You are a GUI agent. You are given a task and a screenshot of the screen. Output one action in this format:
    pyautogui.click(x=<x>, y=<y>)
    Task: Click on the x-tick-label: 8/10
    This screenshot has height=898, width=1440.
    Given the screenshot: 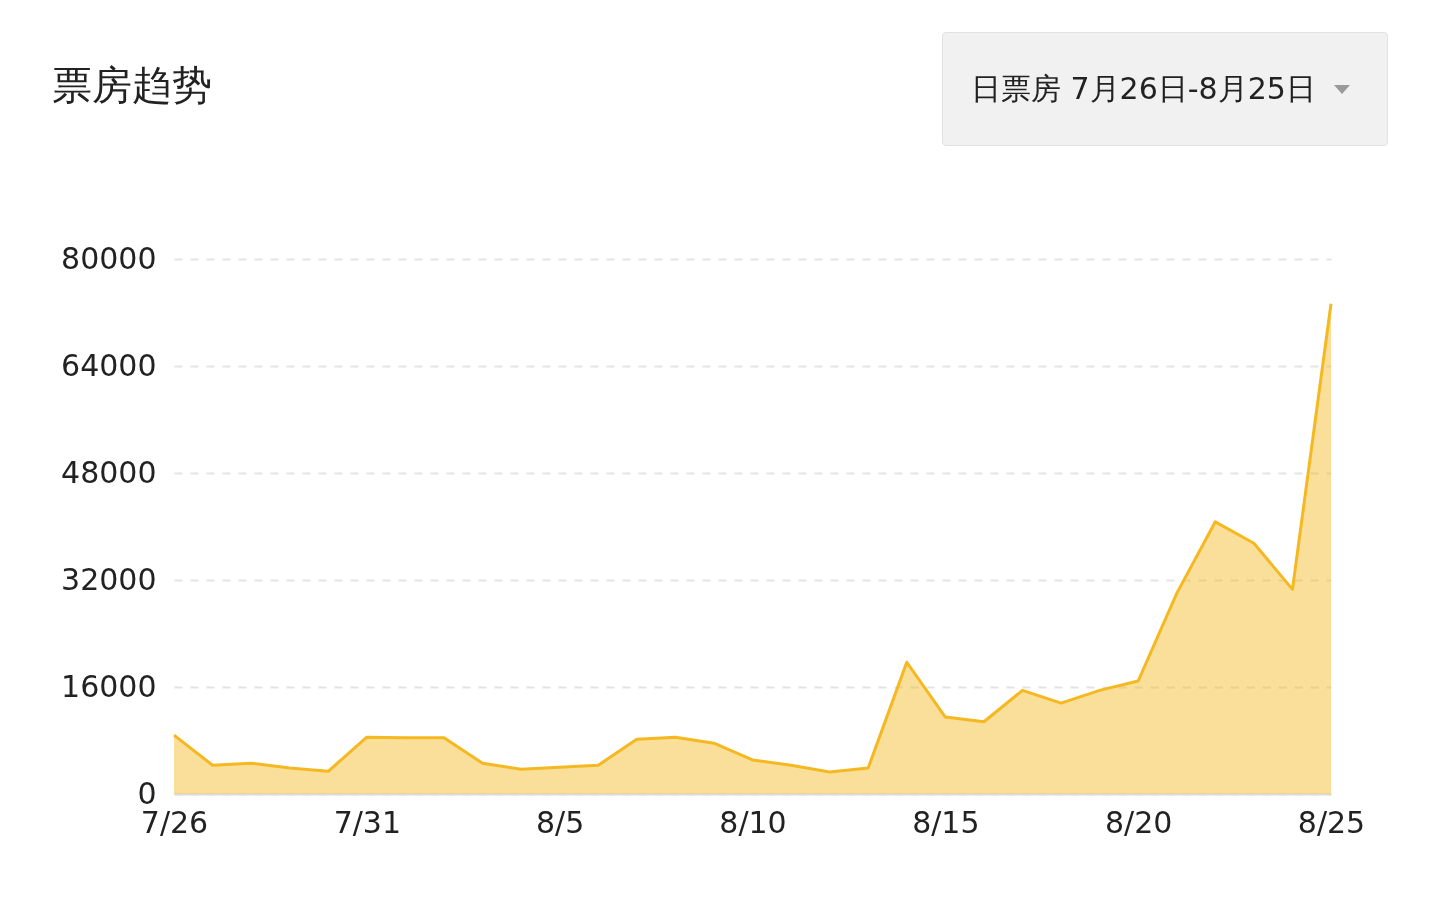 What is the action you would take?
    pyautogui.click(x=753, y=822)
    